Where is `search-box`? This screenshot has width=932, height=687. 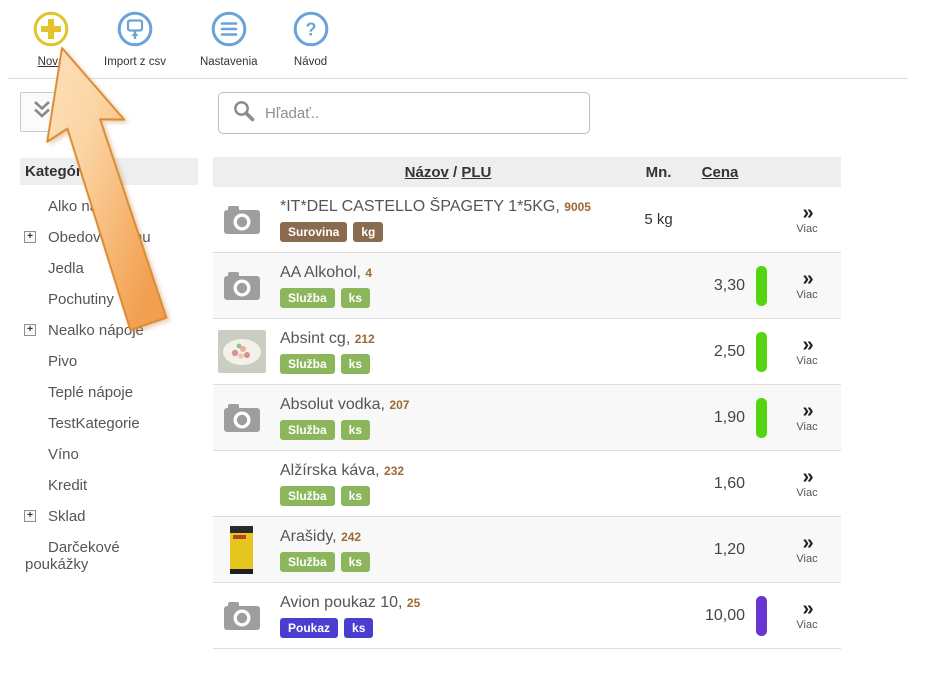 search-box is located at coordinates (404, 113).